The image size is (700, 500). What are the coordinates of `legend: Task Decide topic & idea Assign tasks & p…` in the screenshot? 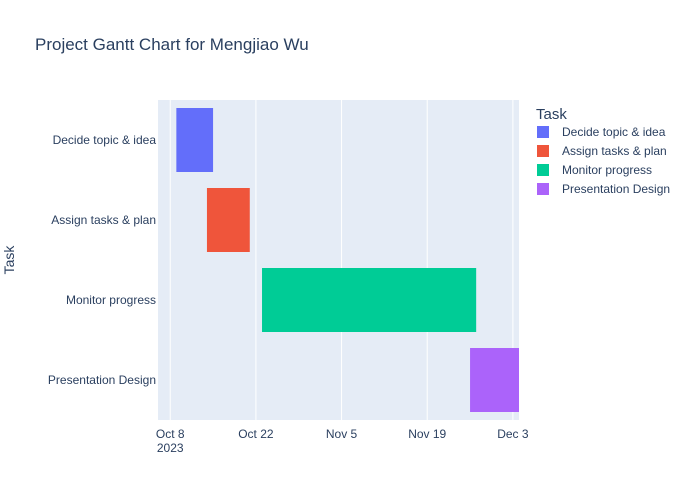 It's located at (603, 151).